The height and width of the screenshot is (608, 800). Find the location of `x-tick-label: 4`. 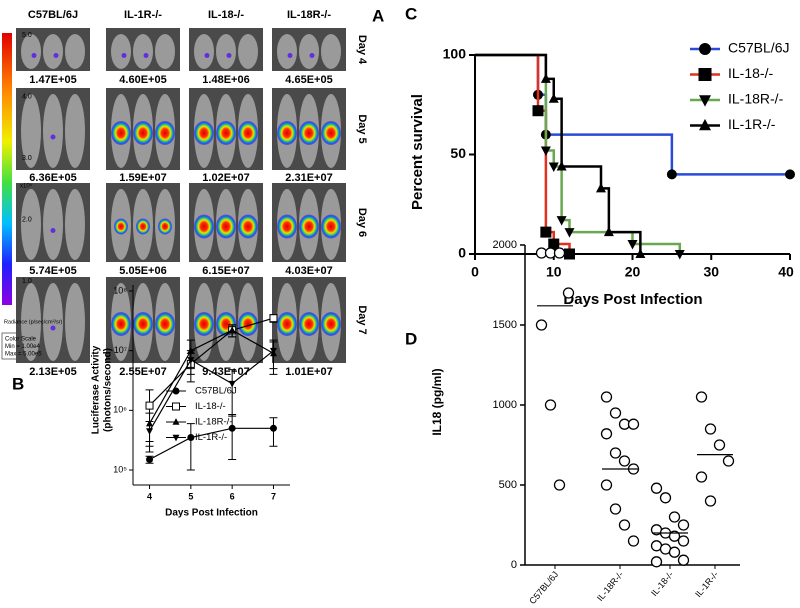

x-tick-label: 4 is located at coordinates (149, 496).